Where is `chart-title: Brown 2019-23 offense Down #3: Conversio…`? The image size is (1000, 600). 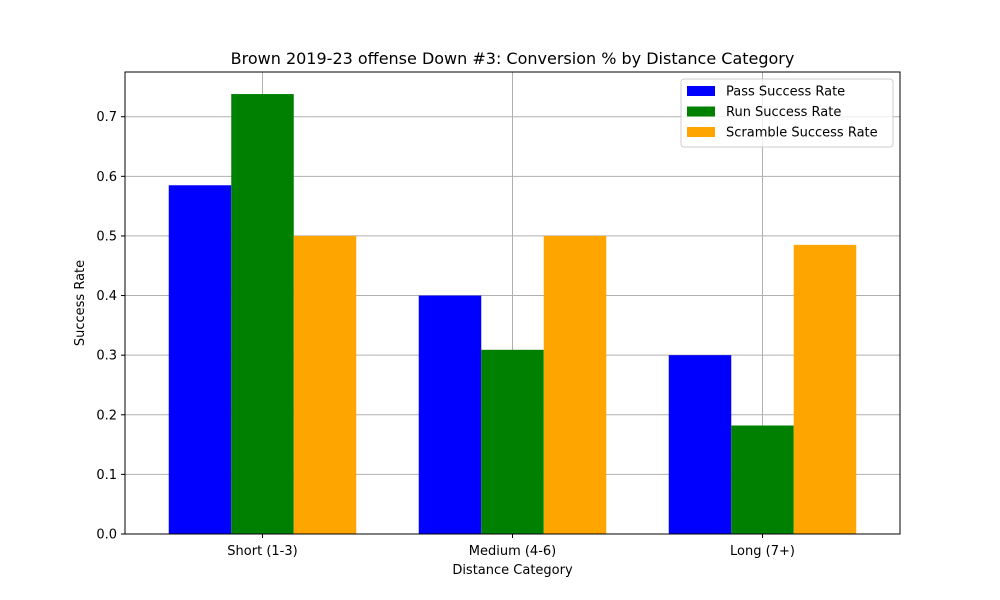 chart-title: Brown 2019-23 offense Down #3: Conversio… is located at coordinates (513, 58).